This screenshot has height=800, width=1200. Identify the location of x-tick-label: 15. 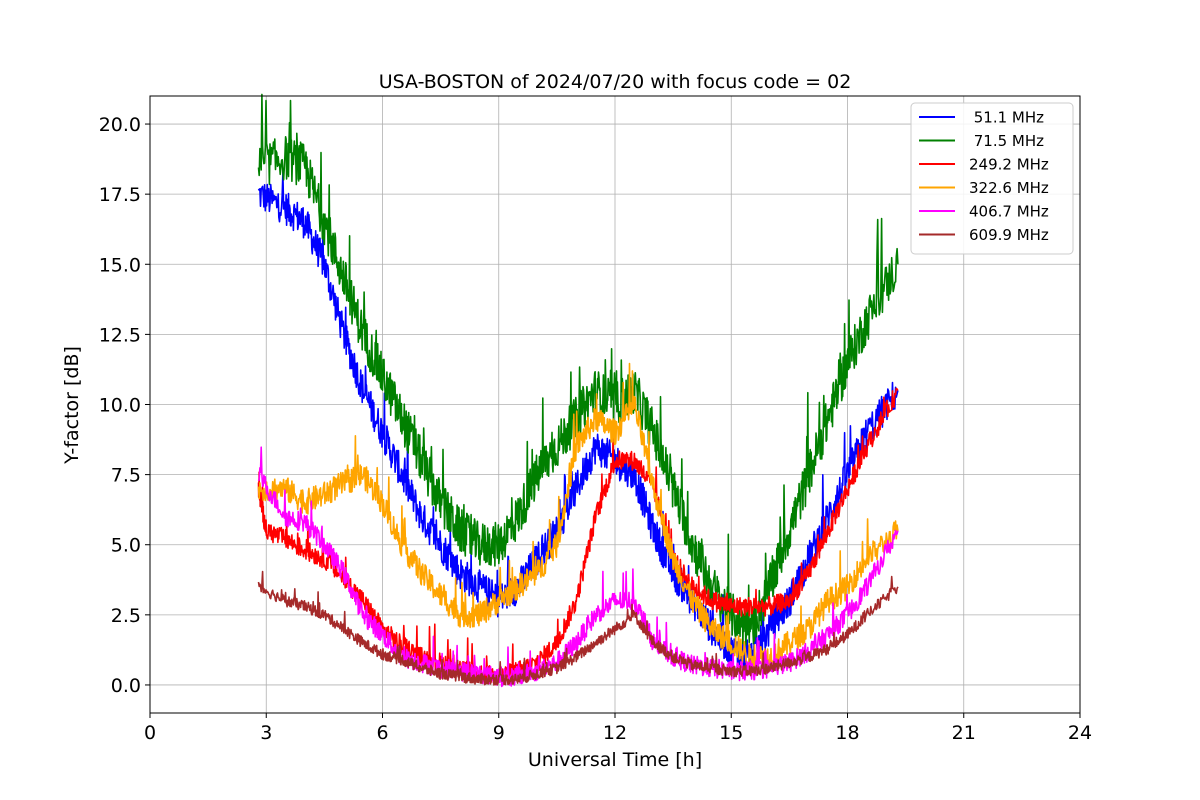
(731, 733).